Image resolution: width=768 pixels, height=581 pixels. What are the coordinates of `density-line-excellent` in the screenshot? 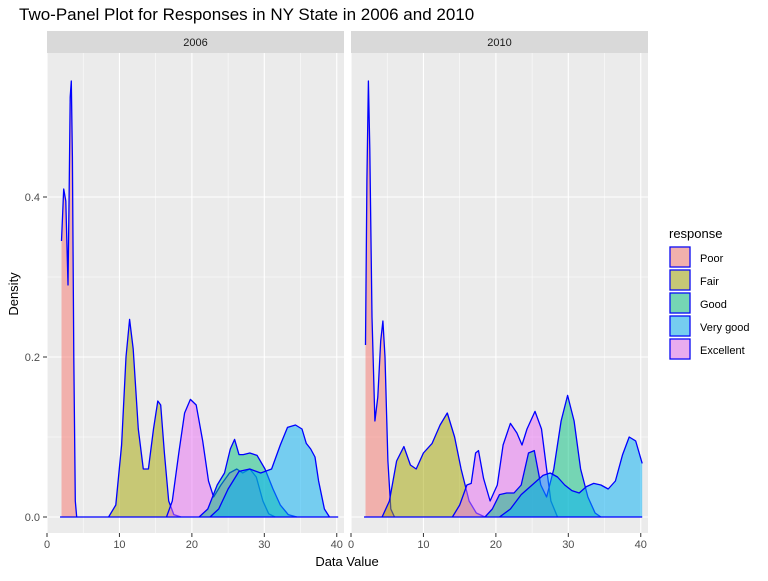 It's located at (505, 464).